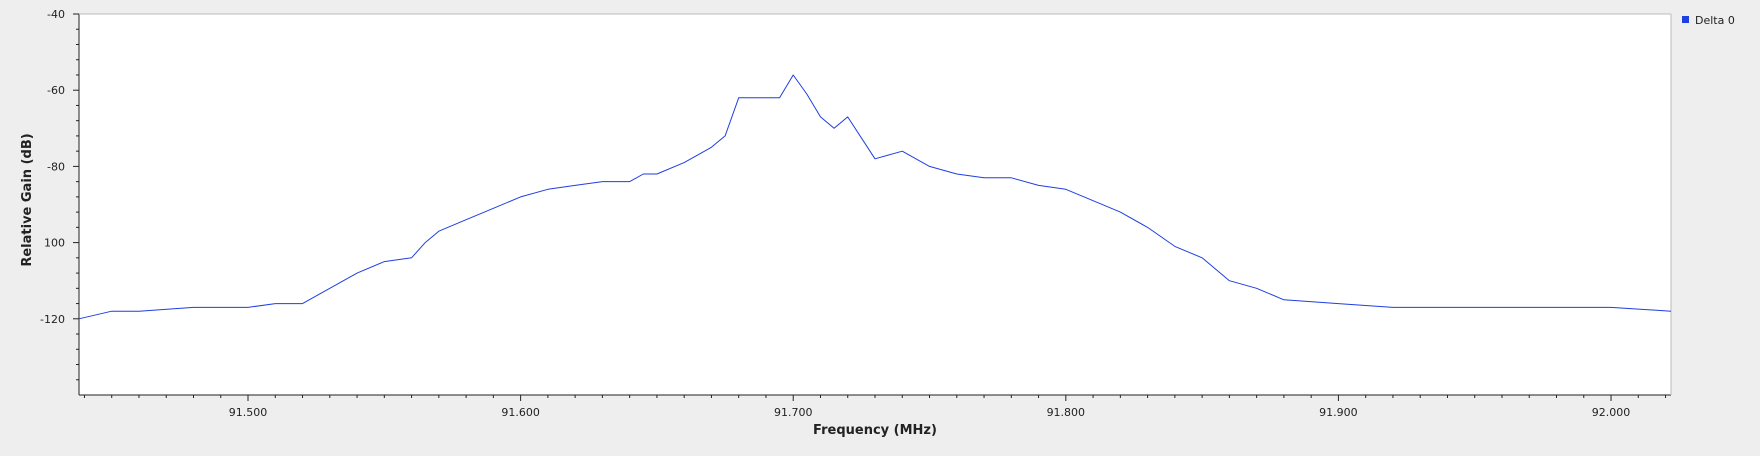  Describe the element at coordinates (520, 412) in the screenshot. I see `x-tick-label: 91.600` at that location.